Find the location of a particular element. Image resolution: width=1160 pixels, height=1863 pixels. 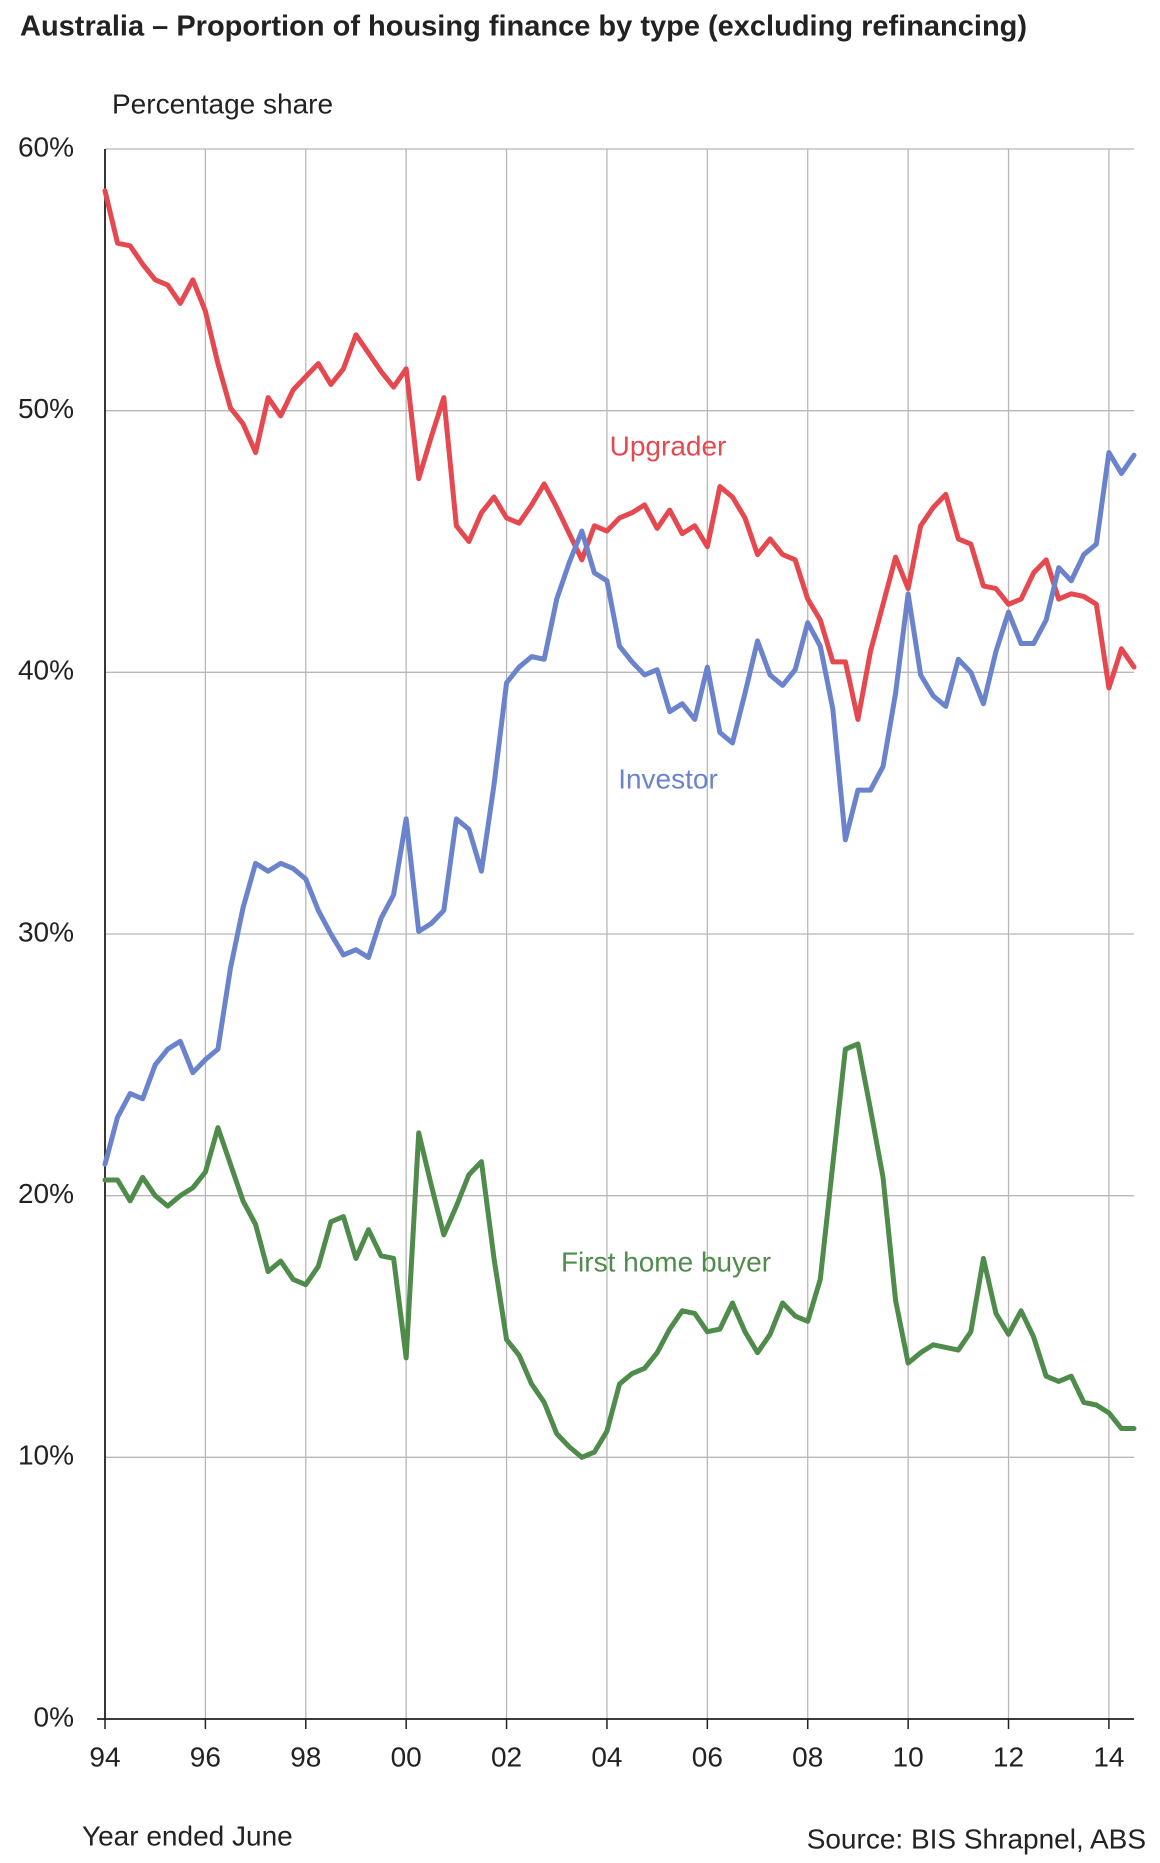

x-tick-label: 14 is located at coordinates (1108, 1756).